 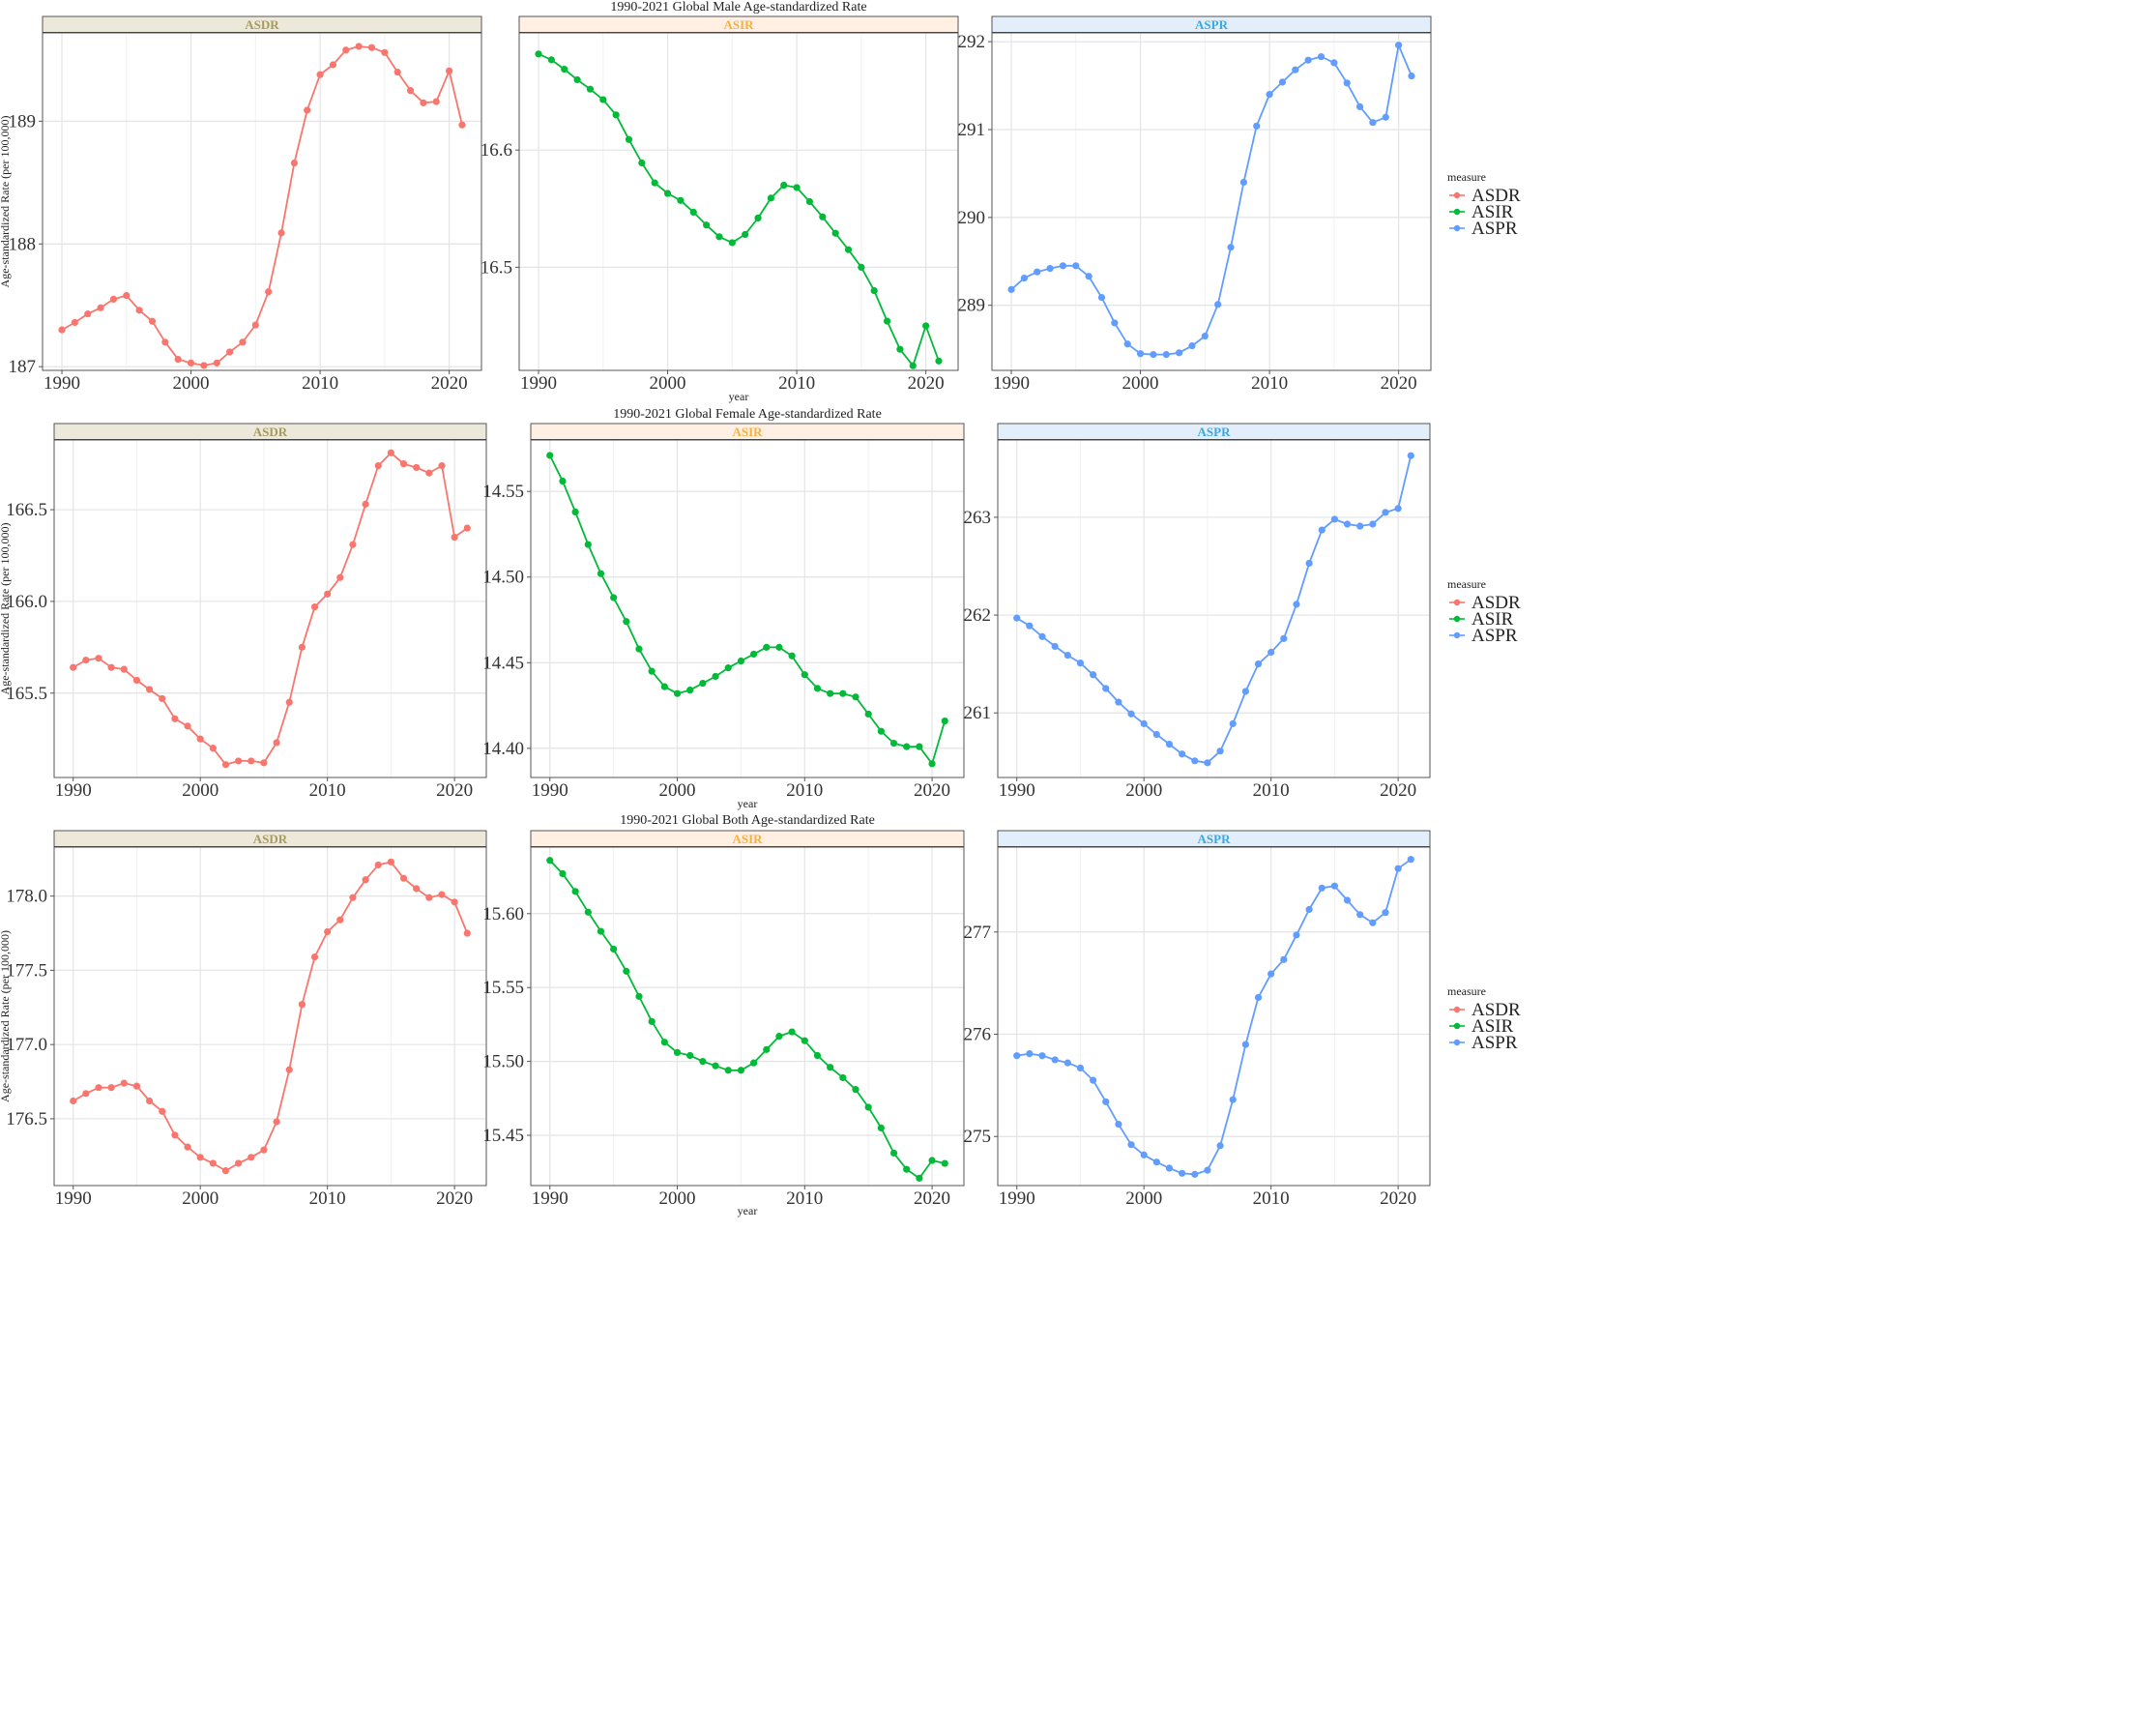 What do you see at coordinates (1211, 202) in the screenshot?
I see `panel-border` at bounding box center [1211, 202].